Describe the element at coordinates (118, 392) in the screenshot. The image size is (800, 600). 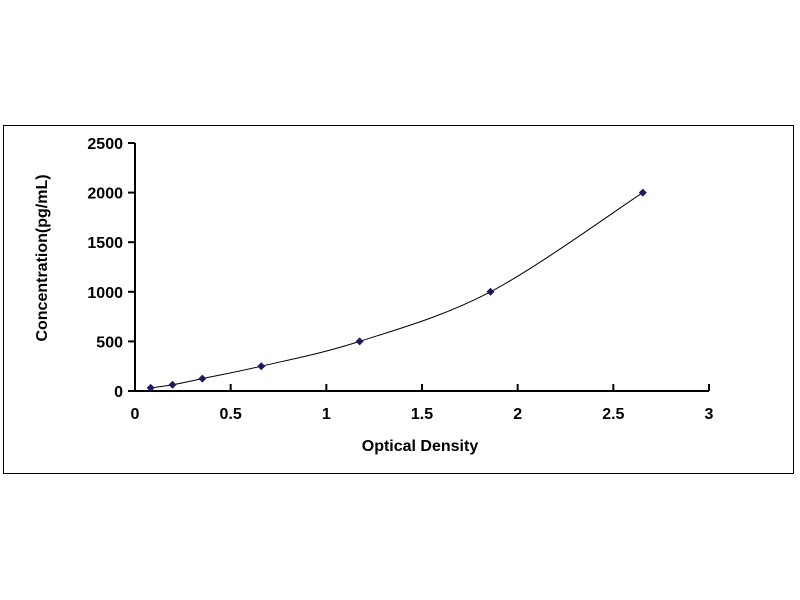
I see `y-tick-label: 0` at that location.